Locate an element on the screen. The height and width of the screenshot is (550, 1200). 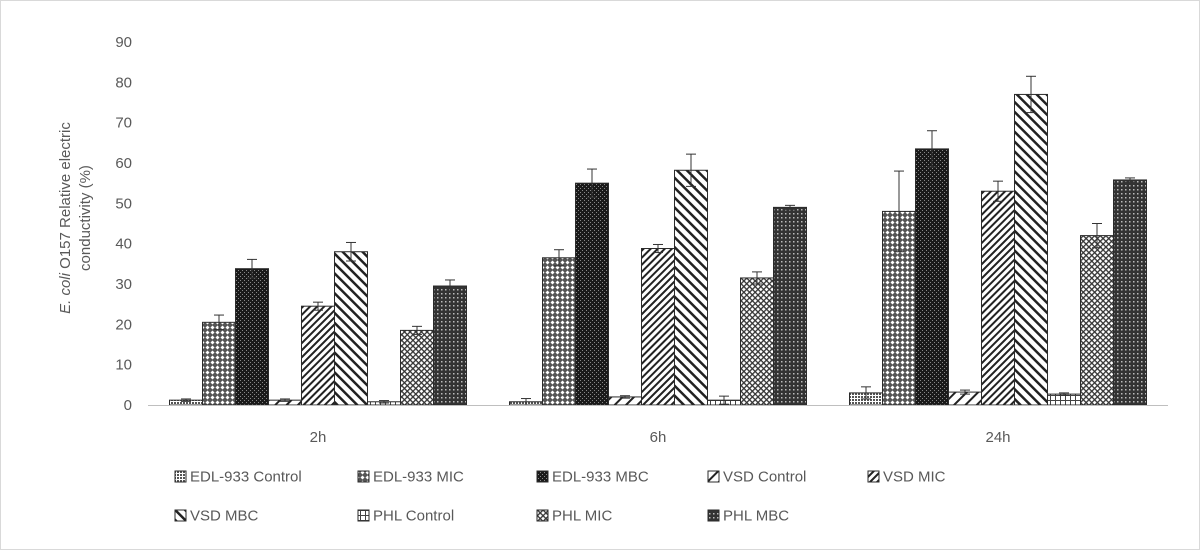
y-tick-label: 80 is located at coordinates (123, 82).